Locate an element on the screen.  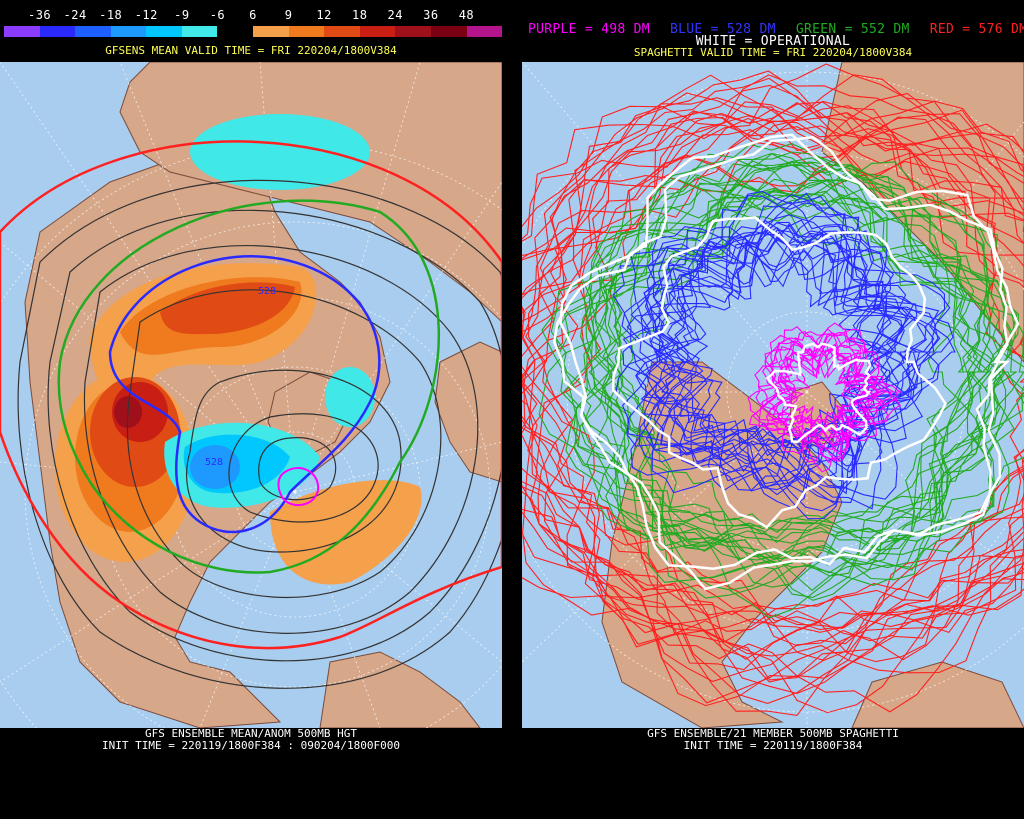
spaghetti-footer-title: GFS ENSEMBLE/21 MEMBER 500MB SPAGHETTI is located at coordinates (773, 733).